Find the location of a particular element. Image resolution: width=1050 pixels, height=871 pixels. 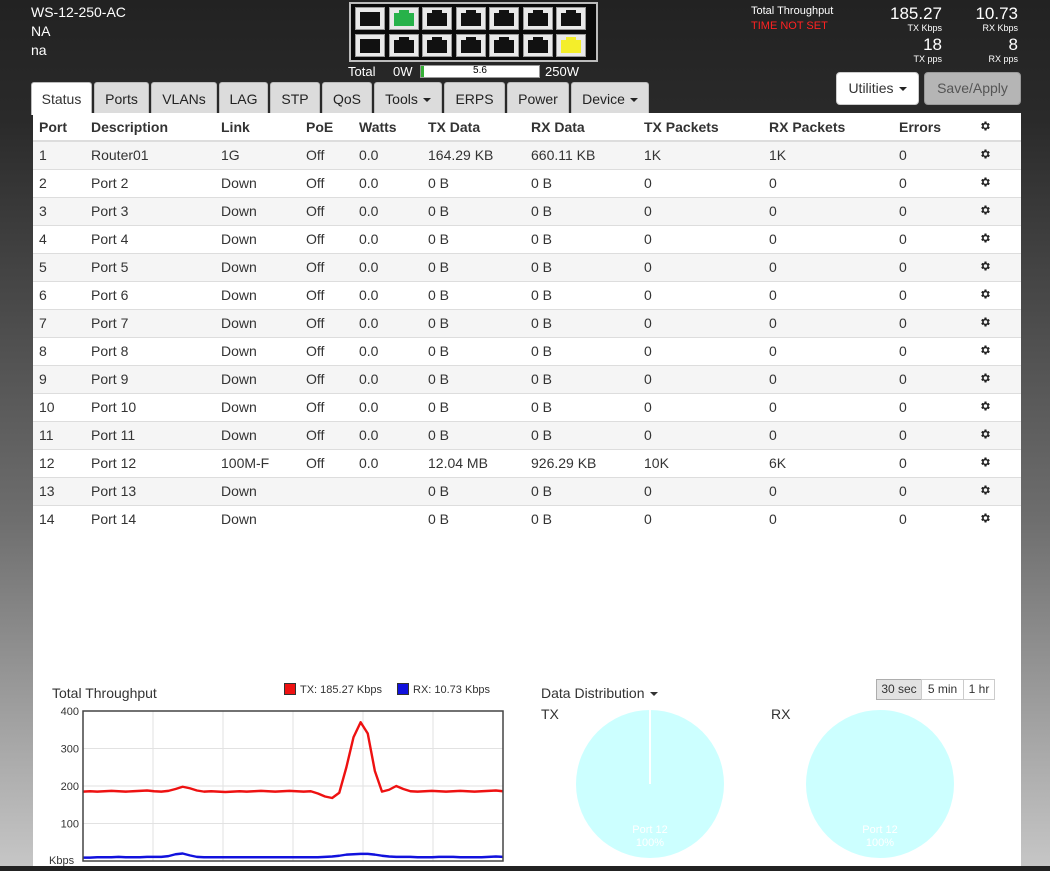

save-apply-button: Save/Apply is located at coordinates (972, 88).